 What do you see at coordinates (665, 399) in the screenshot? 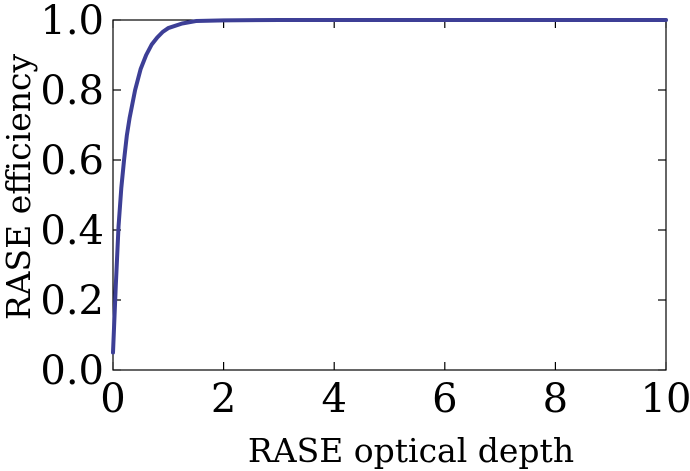
I see `x-tick-label: 10` at bounding box center [665, 399].